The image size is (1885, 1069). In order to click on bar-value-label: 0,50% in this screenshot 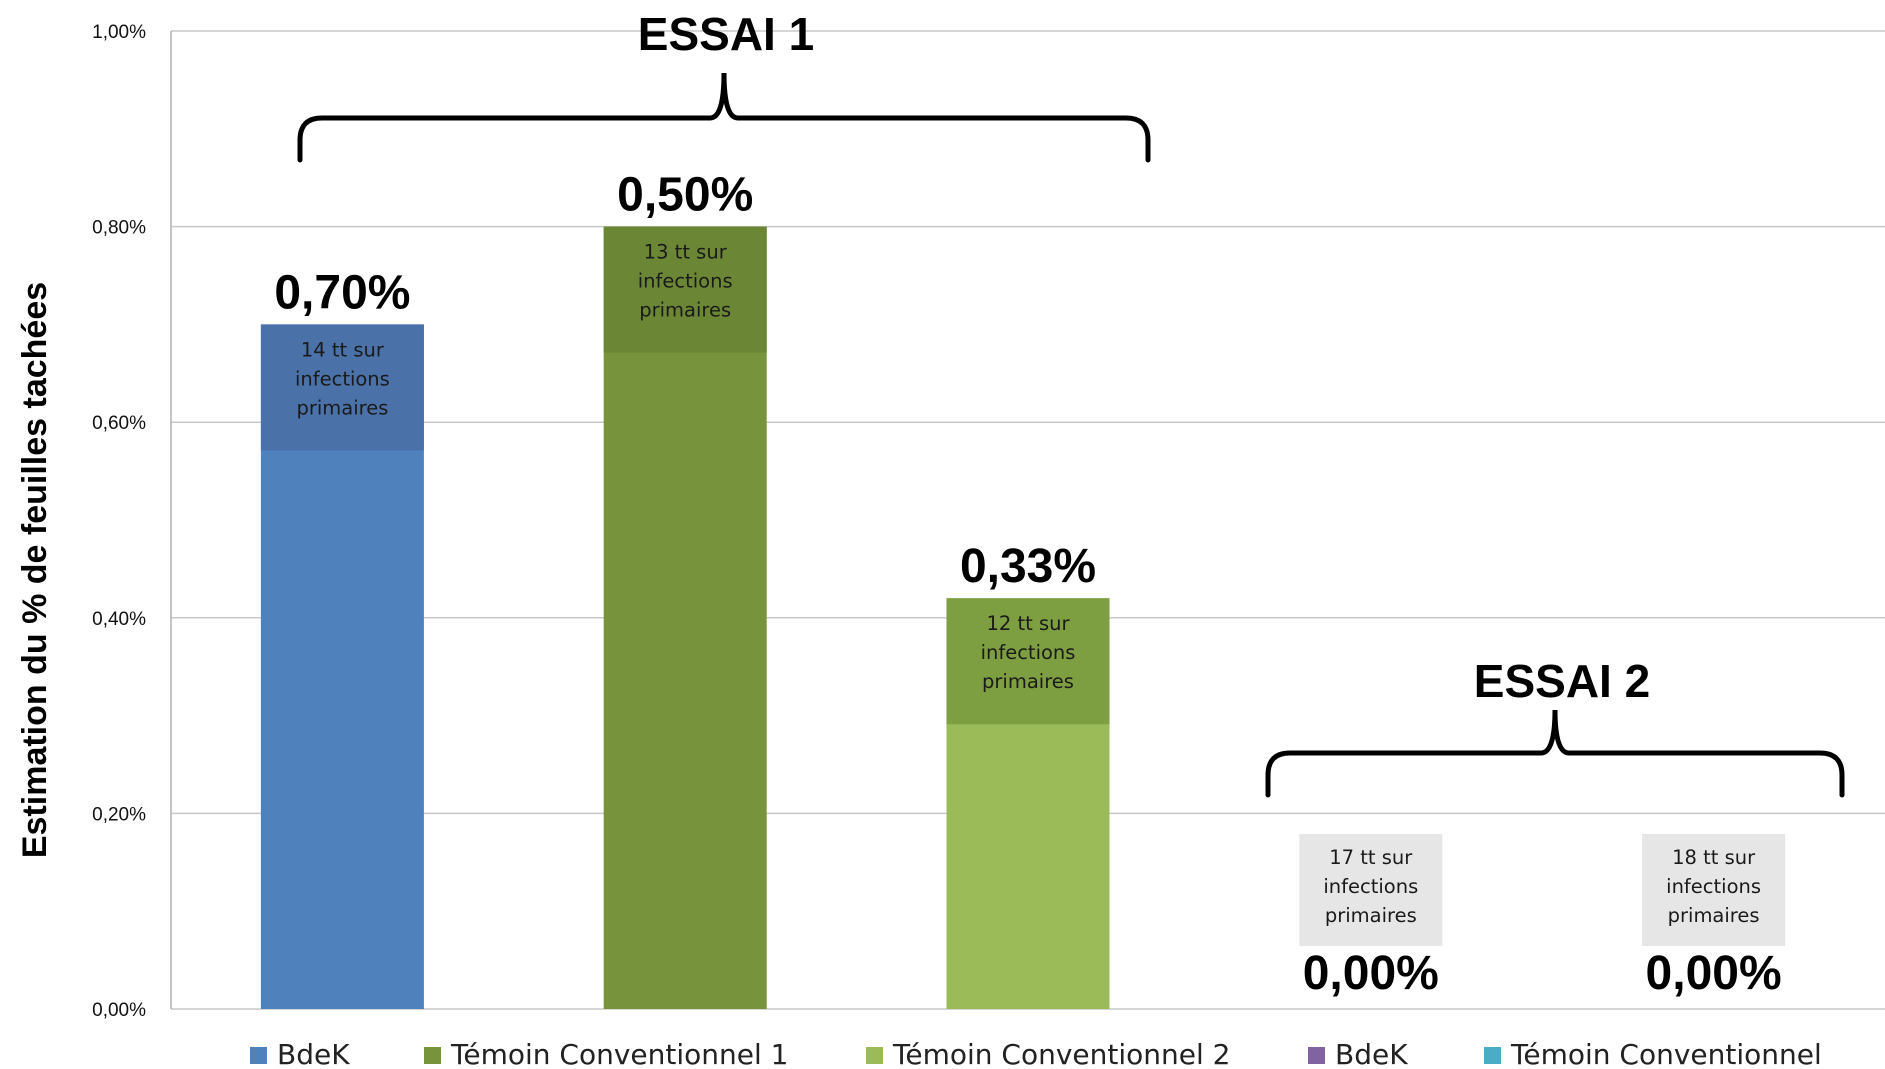, I will do `click(685, 195)`.